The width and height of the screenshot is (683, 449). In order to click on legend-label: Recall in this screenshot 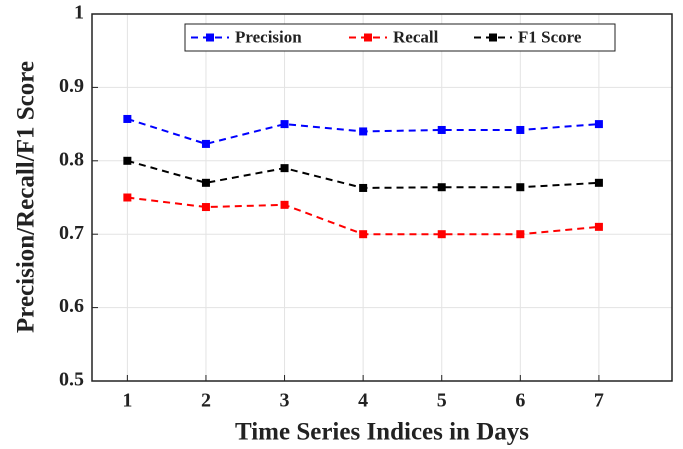, I will do `click(416, 36)`.